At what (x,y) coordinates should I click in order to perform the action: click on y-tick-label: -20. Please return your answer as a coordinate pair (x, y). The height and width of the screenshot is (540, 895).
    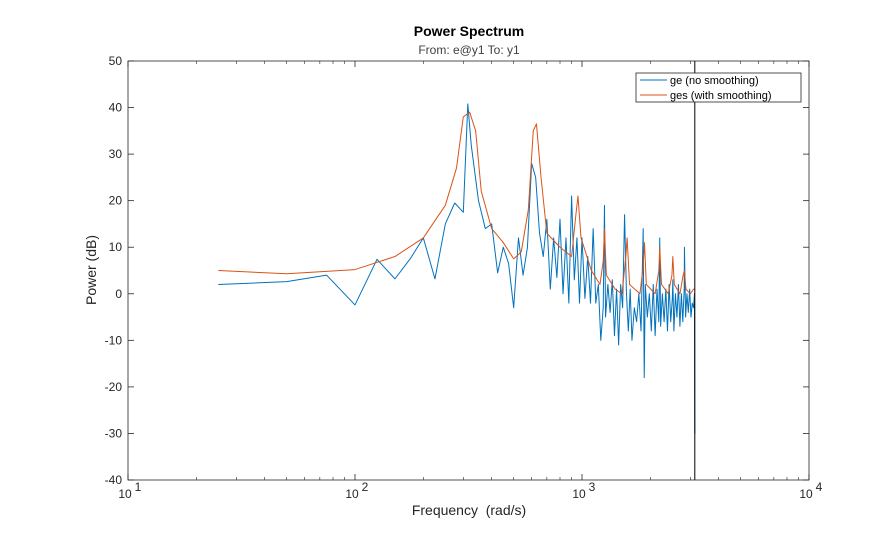
    Looking at the image, I should click on (114, 387).